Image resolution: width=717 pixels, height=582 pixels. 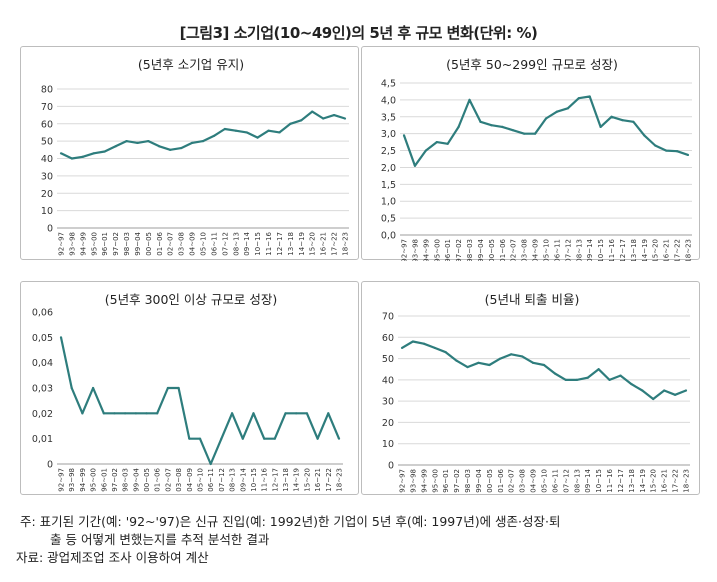 What do you see at coordinates (388, 359) in the screenshot?
I see `y-tick-label: 50` at bounding box center [388, 359].